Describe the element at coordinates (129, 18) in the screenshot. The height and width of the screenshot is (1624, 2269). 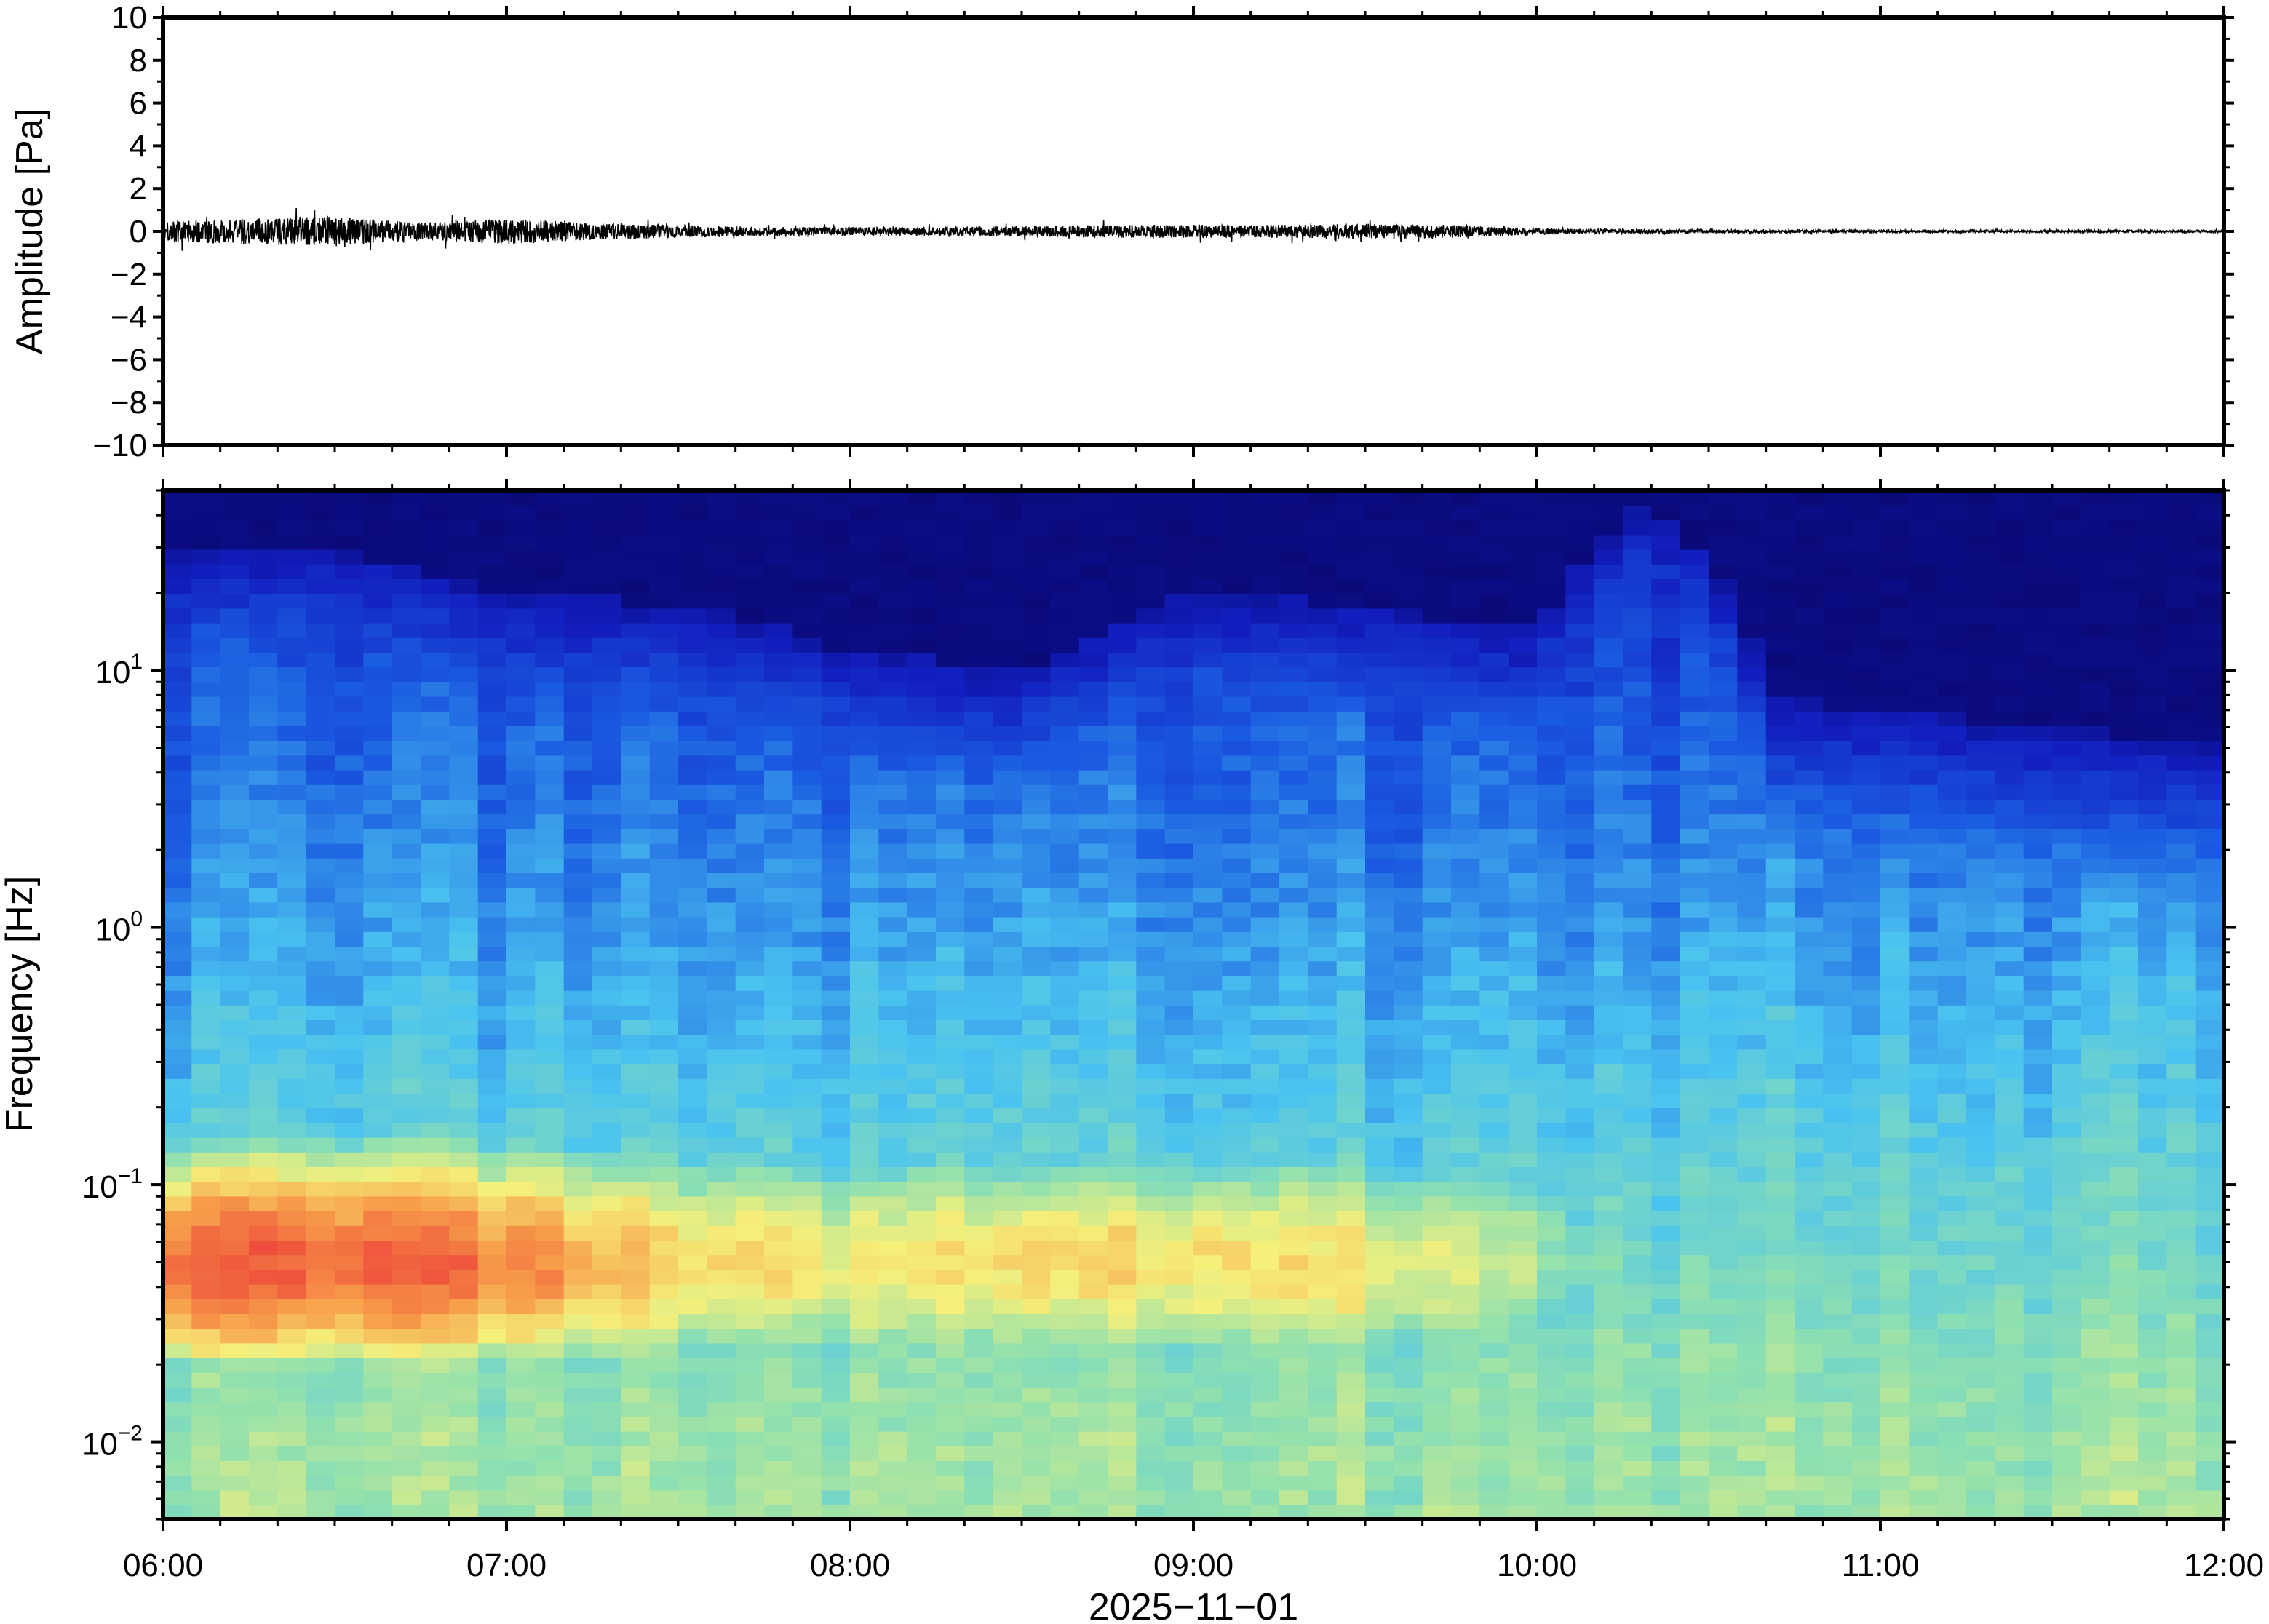
I see `waveform-y-tick-label: 10` at that location.